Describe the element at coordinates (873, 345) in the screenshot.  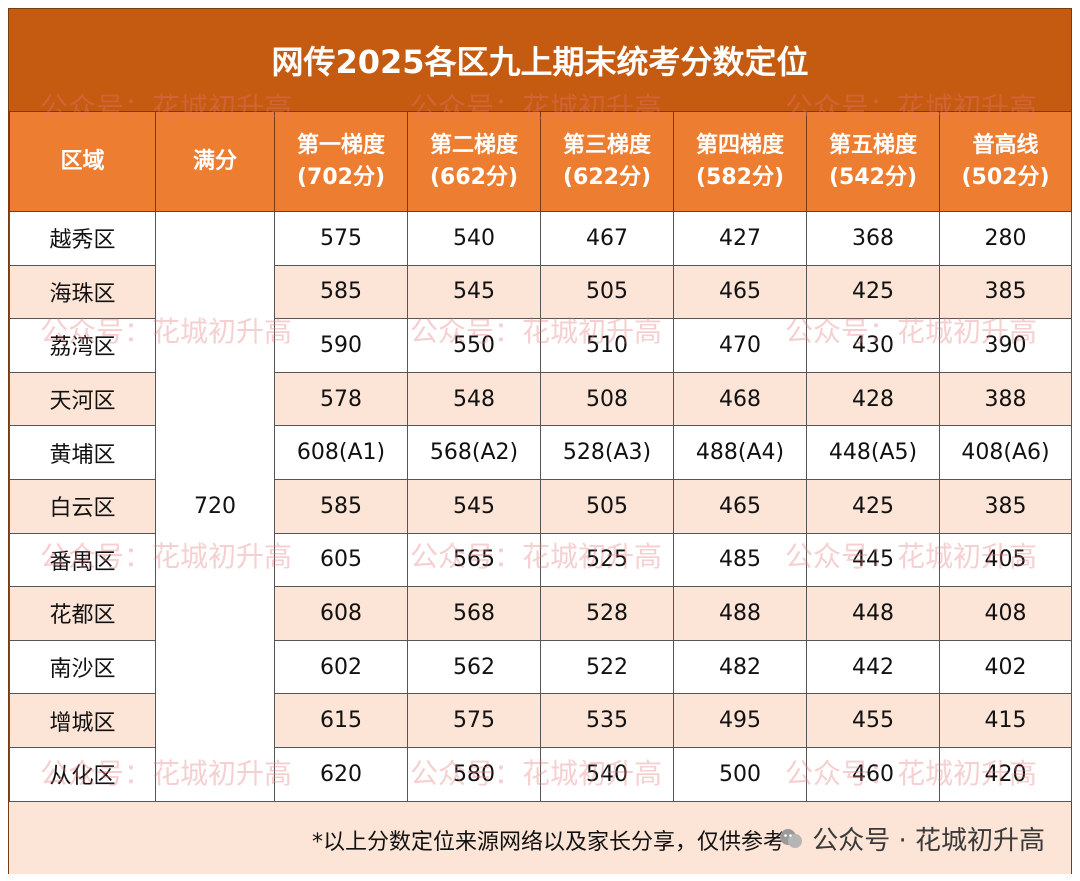
I see `score-cell: 430` at that location.